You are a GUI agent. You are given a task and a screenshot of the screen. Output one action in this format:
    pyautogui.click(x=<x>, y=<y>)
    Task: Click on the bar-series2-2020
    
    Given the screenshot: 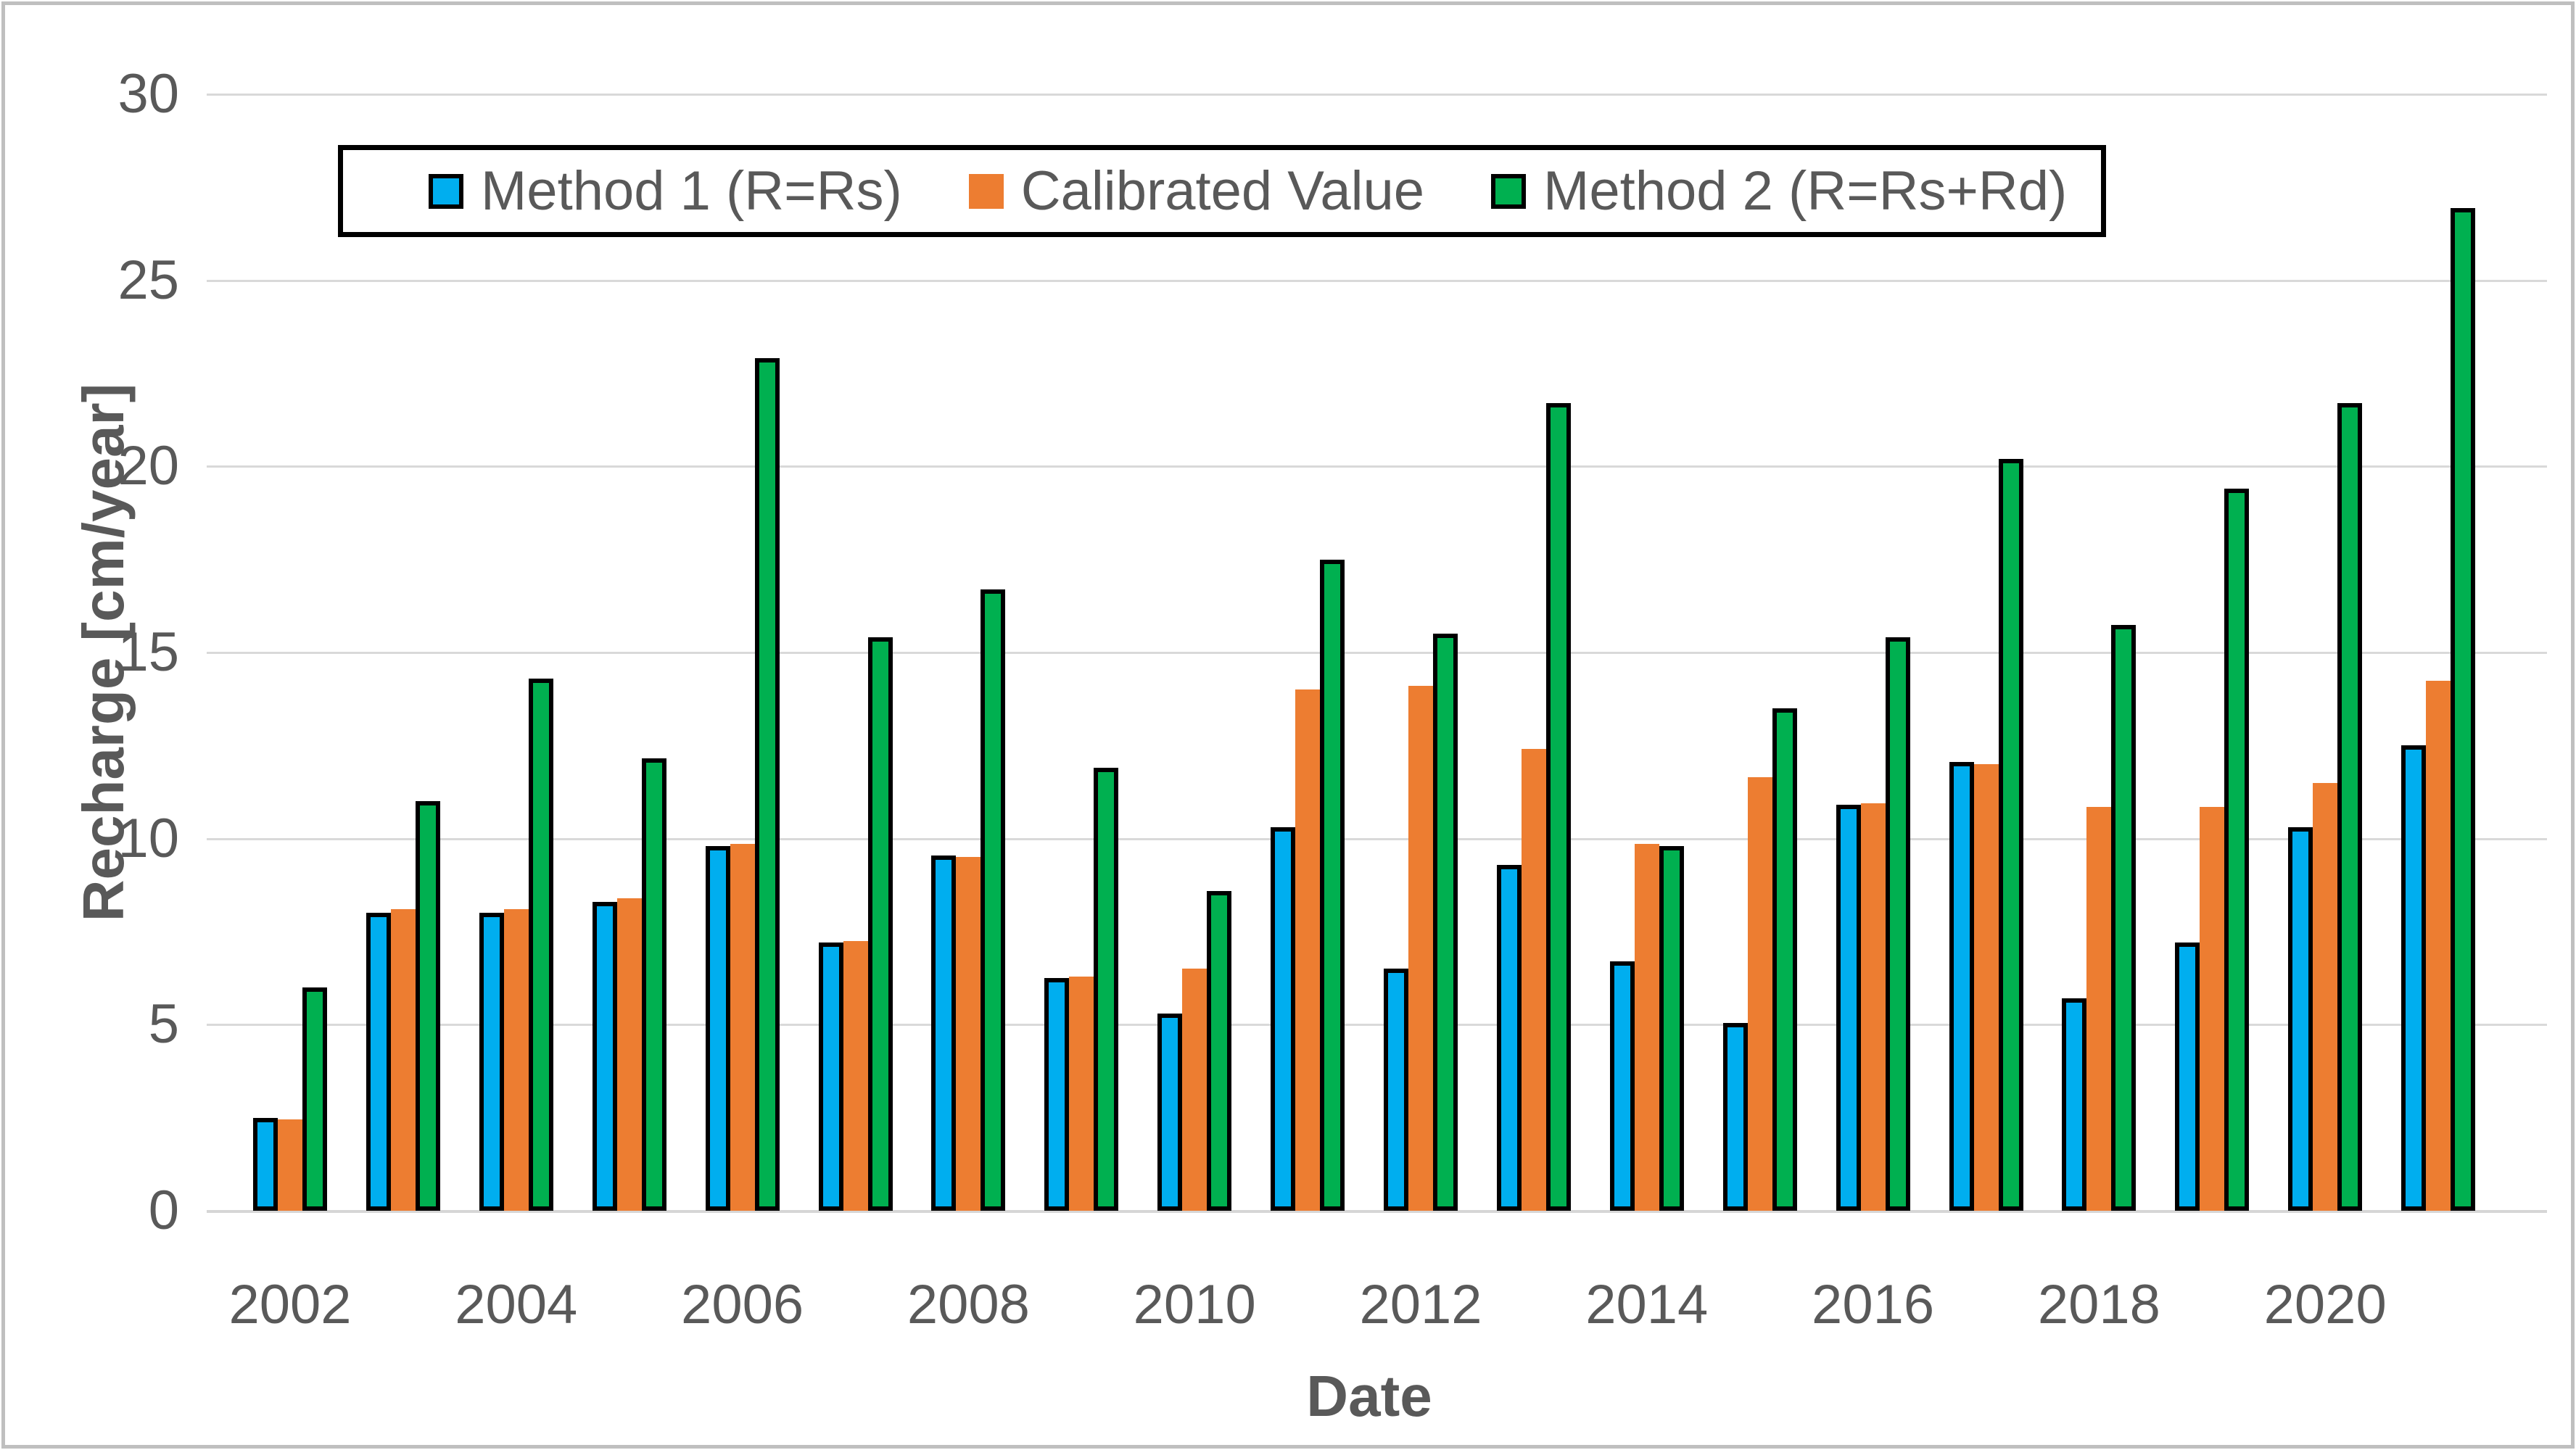 What is the action you would take?
    pyautogui.click(x=2325, y=996)
    